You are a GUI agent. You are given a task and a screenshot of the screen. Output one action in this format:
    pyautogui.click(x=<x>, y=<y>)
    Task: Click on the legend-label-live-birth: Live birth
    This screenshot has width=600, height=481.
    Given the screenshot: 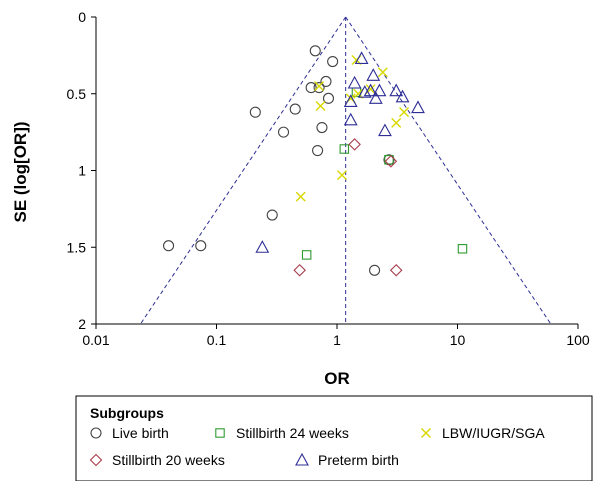 What is the action you would take?
    pyautogui.click(x=140, y=433)
    